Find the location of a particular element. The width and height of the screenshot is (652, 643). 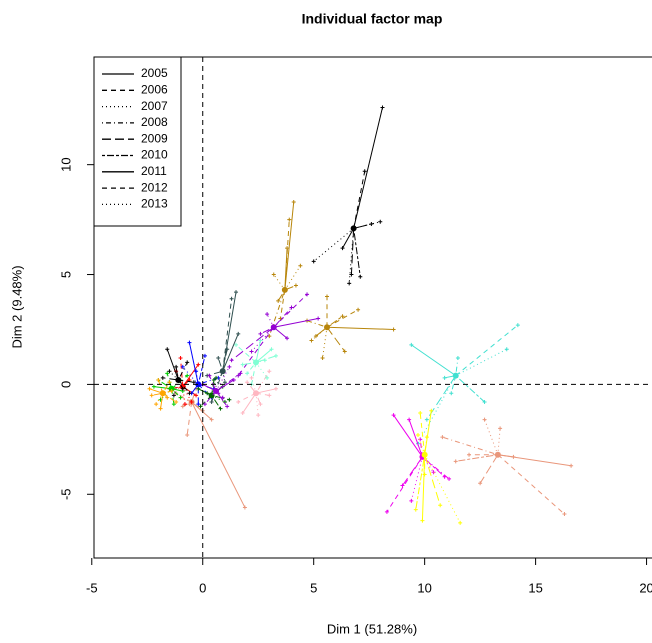

x-tick-label: -5 is located at coordinates (92, 587).